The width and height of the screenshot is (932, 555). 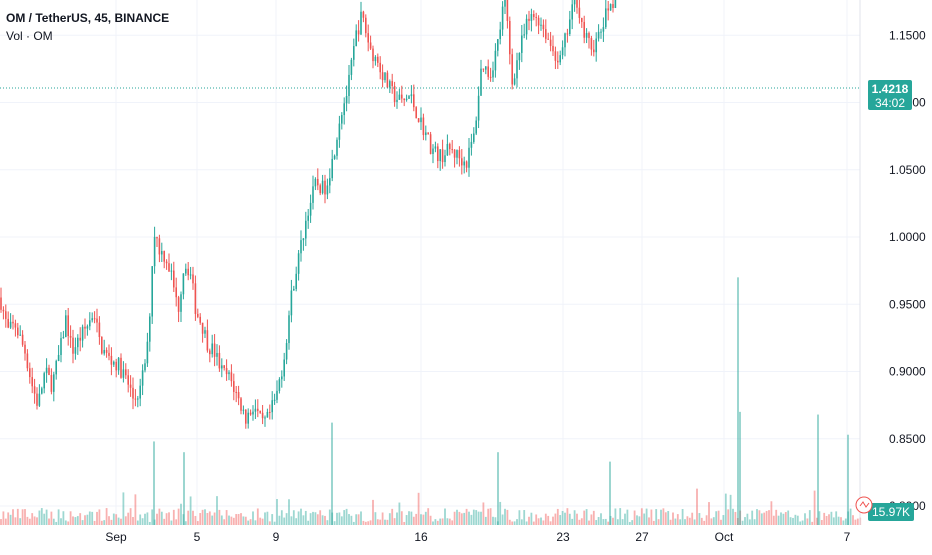 What do you see at coordinates (907, 170) in the screenshot?
I see `y-tick-label: 1.0500` at bounding box center [907, 170].